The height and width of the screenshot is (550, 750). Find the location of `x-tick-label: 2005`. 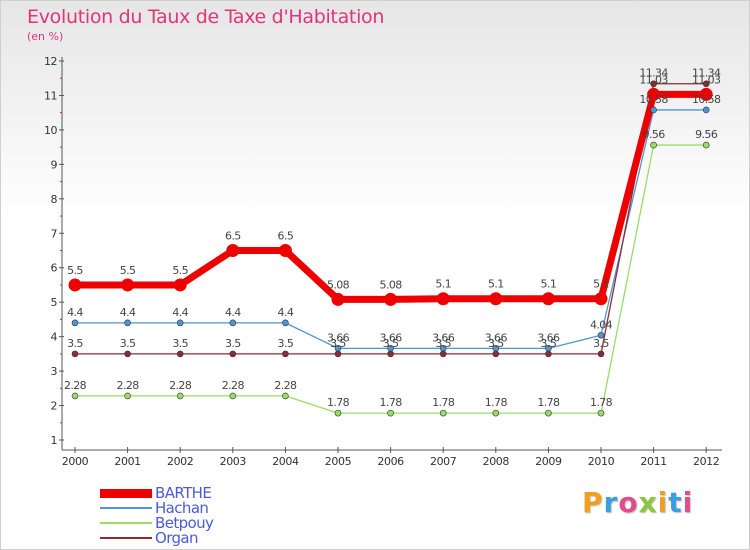

x-tick-label: 2005 is located at coordinates (338, 461).